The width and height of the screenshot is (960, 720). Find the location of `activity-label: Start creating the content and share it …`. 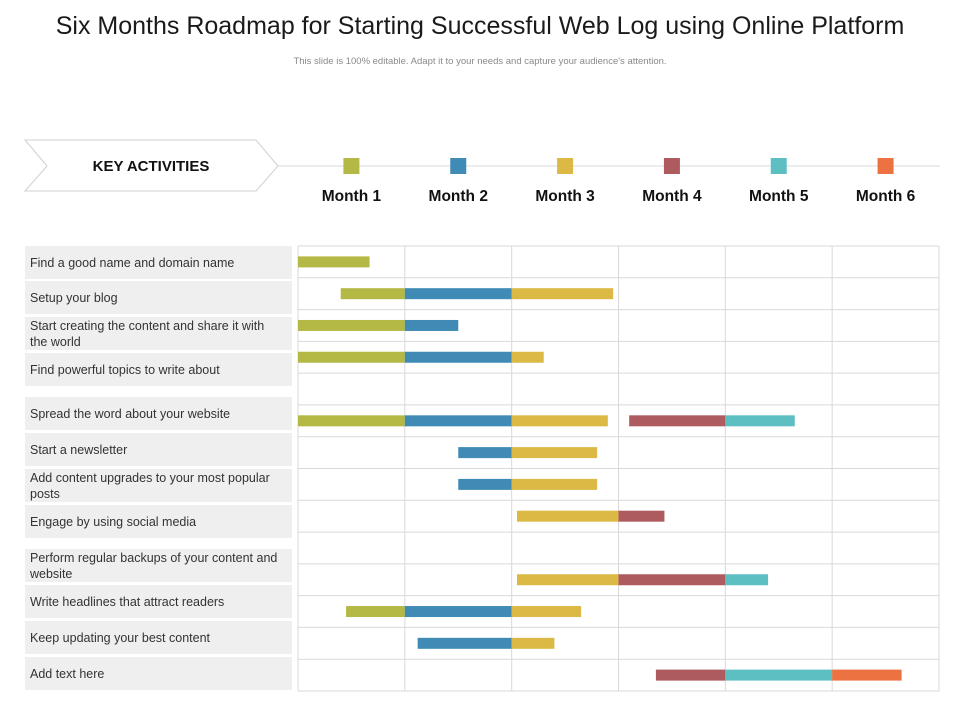

activity-label: Start creating the content and share it … is located at coordinates (158, 333).